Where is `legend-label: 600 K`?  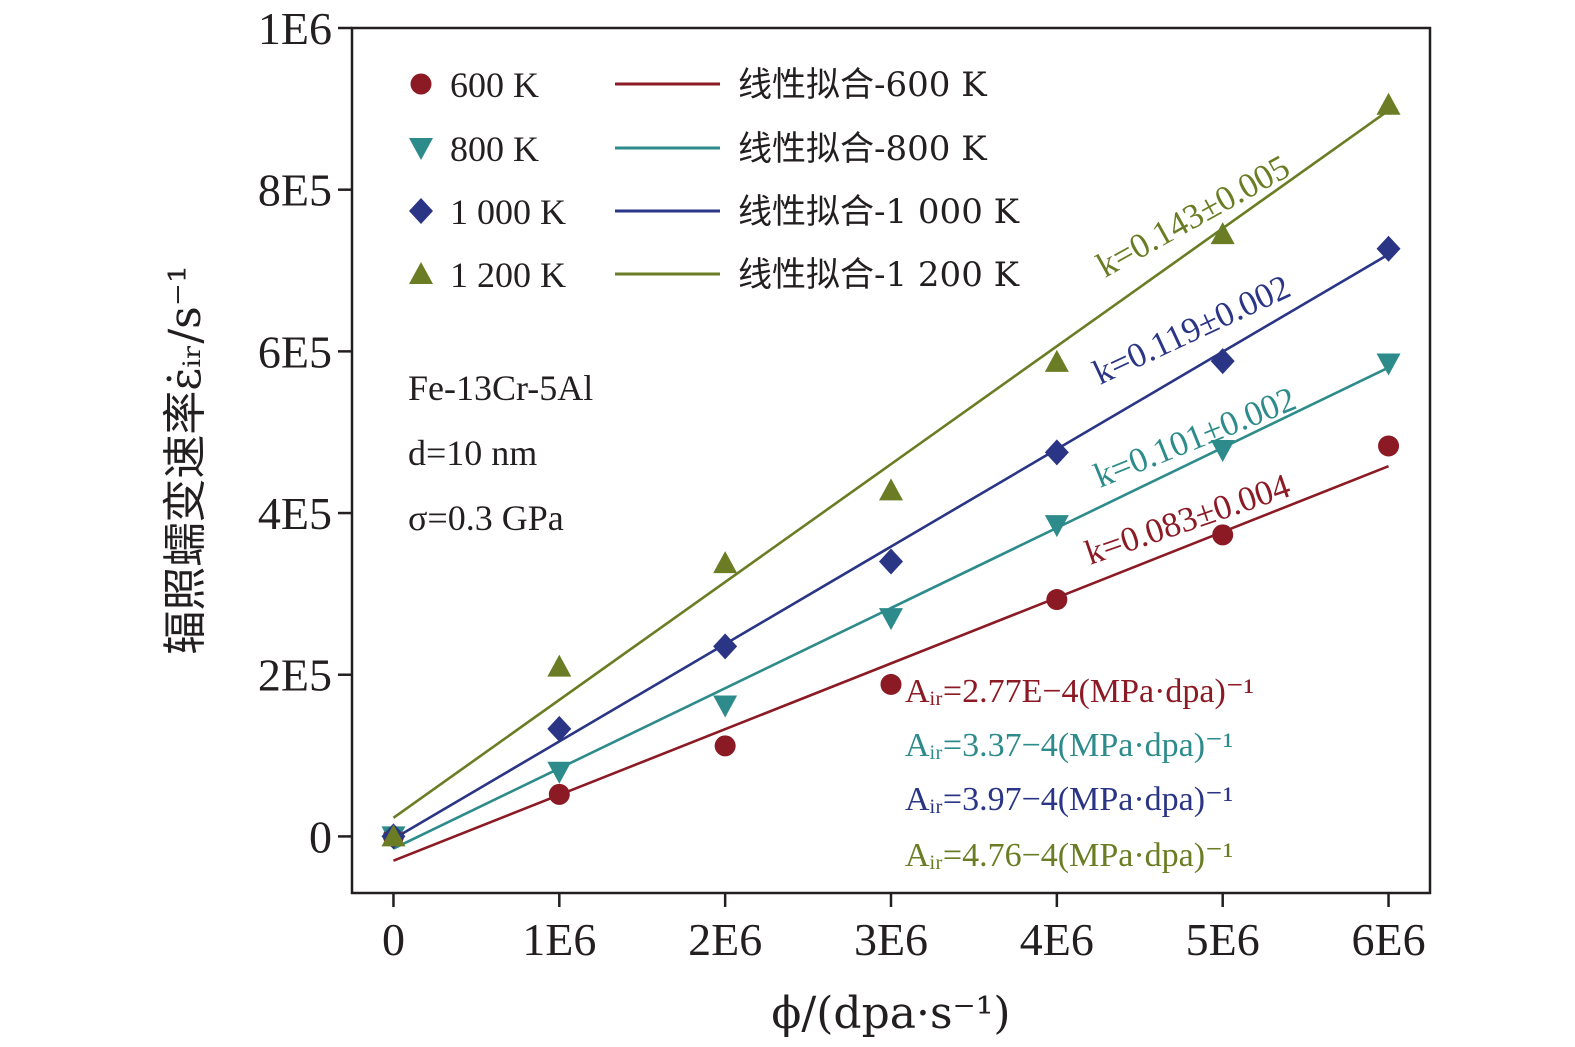
legend-label: 600 K is located at coordinates (494, 85).